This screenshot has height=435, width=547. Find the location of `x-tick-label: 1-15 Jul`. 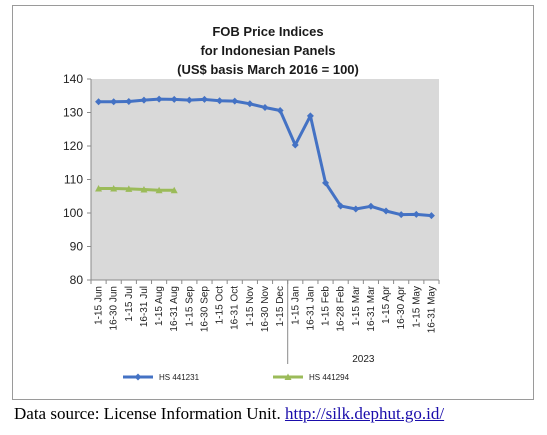

x-tick-label: 1-15 Jul is located at coordinates (129, 304).